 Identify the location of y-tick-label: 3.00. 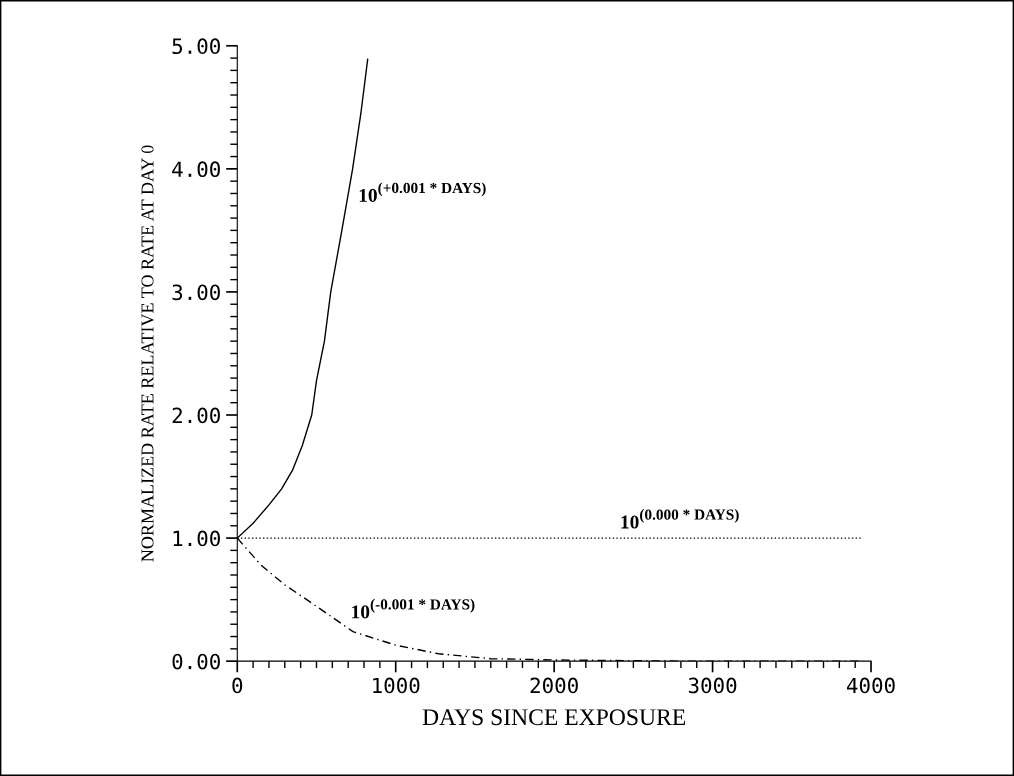
(196, 292).